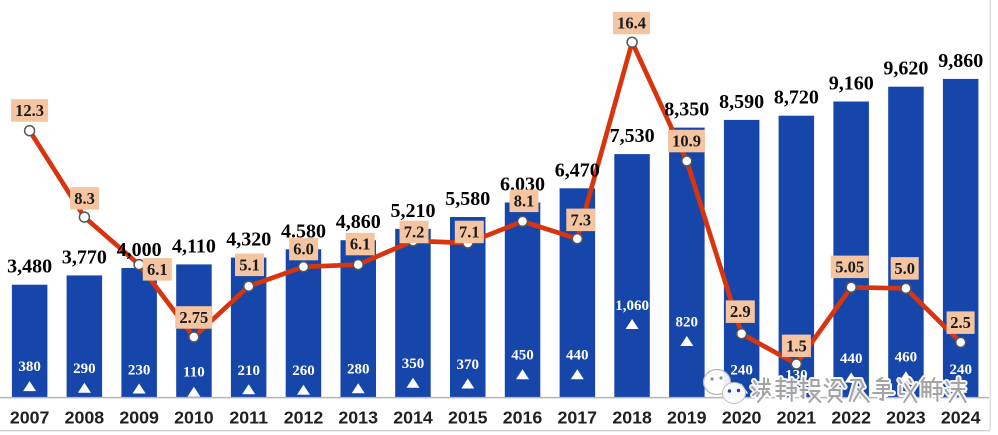 The image size is (998, 435). What do you see at coordinates (248, 418) in the screenshot?
I see `svg-text: 2011` at bounding box center [248, 418].